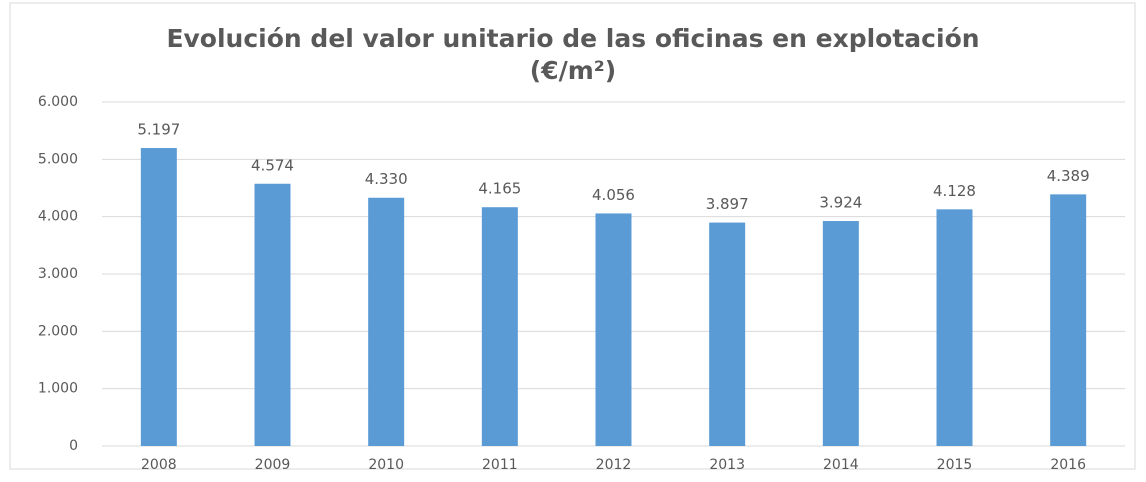  What do you see at coordinates (386, 179) in the screenshot?
I see `data-label: 4.330` at bounding box center [386, 179].